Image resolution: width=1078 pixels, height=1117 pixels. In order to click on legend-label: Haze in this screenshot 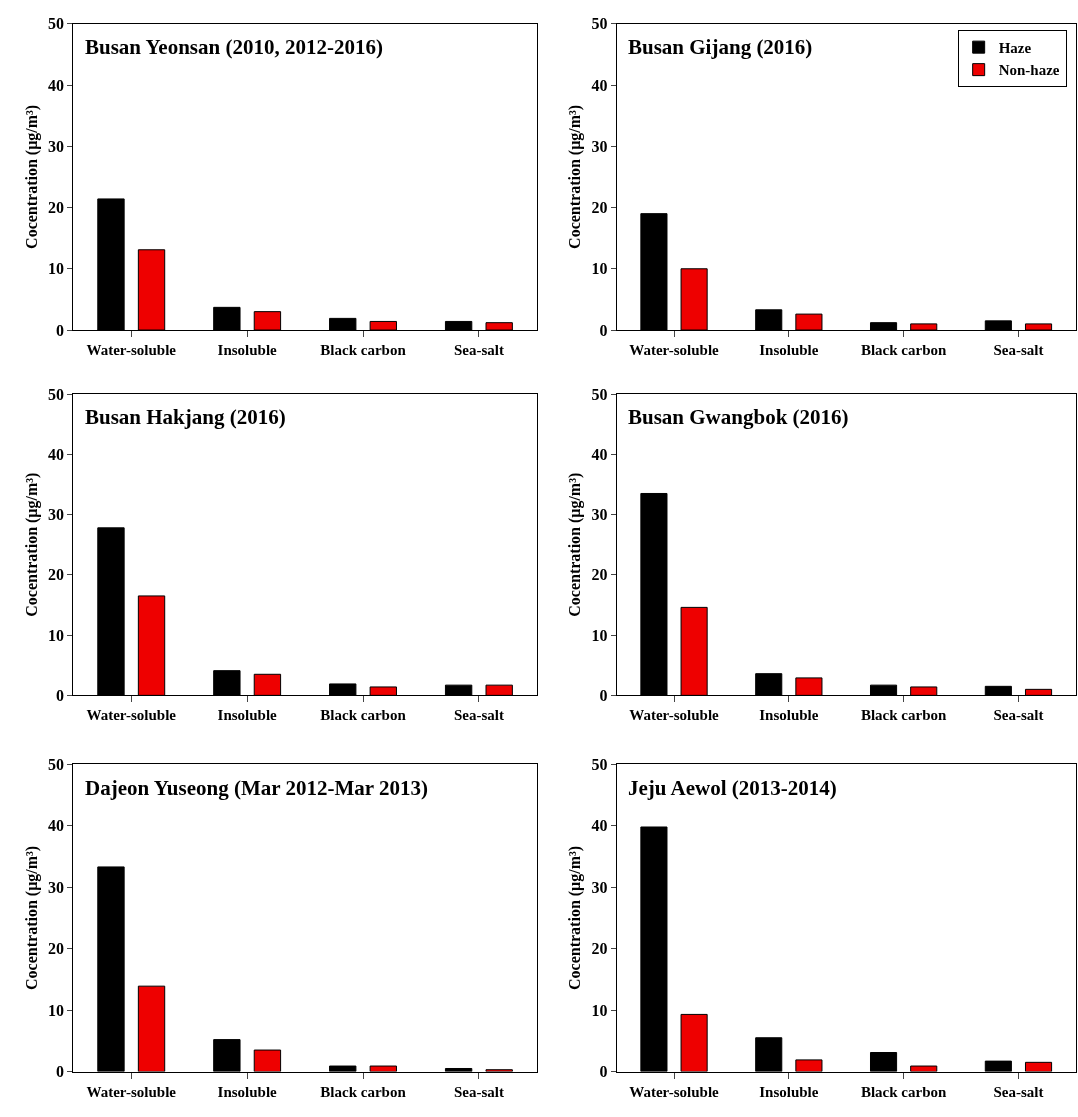, I will do `click(1015, 47)`.